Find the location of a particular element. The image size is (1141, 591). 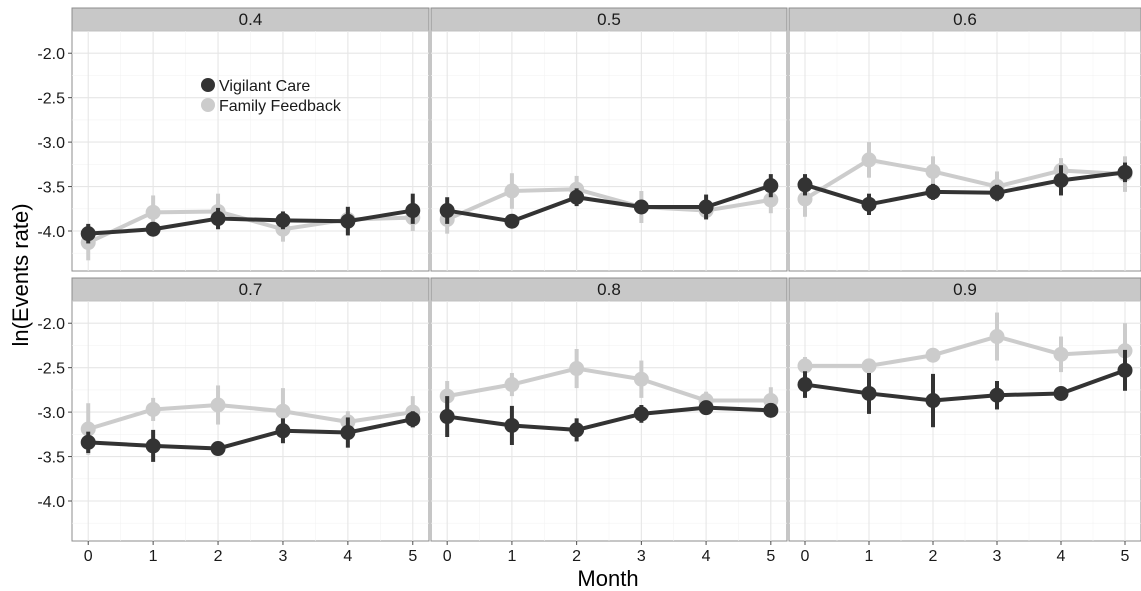

panel-0-4-family-feedback-point is located at coordinates (153, 212).